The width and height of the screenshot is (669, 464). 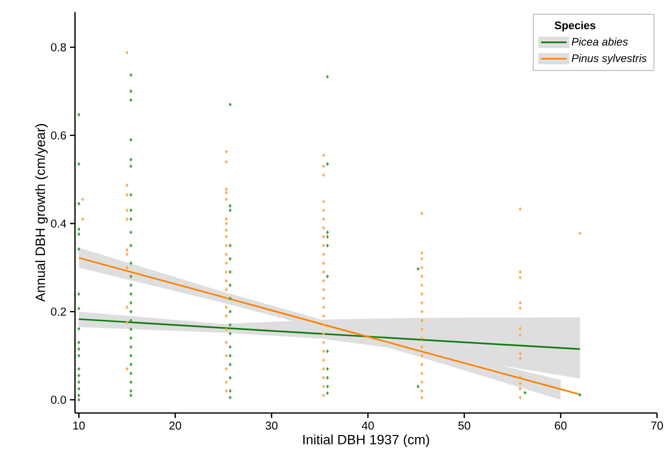 I want to click on x-tick-label: 10, so click(x=79, y=426).